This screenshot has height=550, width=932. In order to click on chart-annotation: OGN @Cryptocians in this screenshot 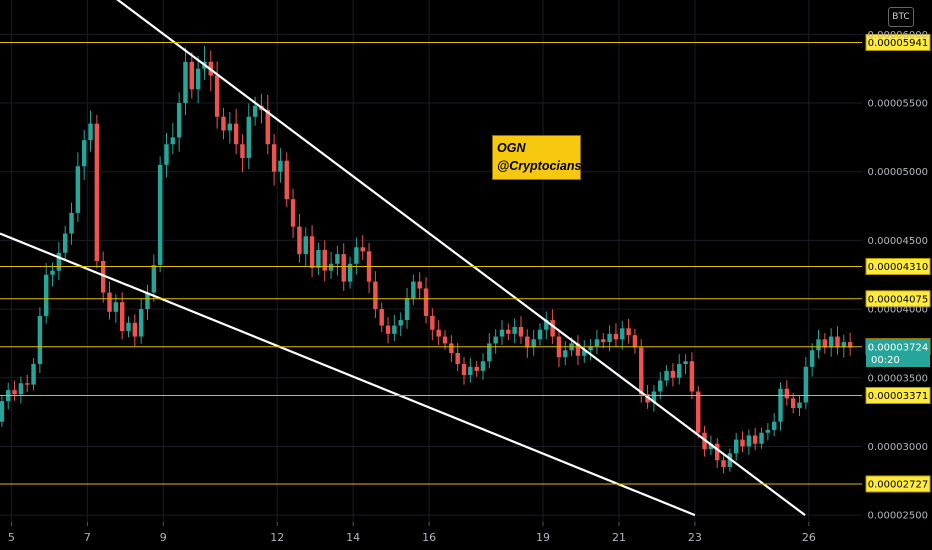, I will do `click(536, 157)`.